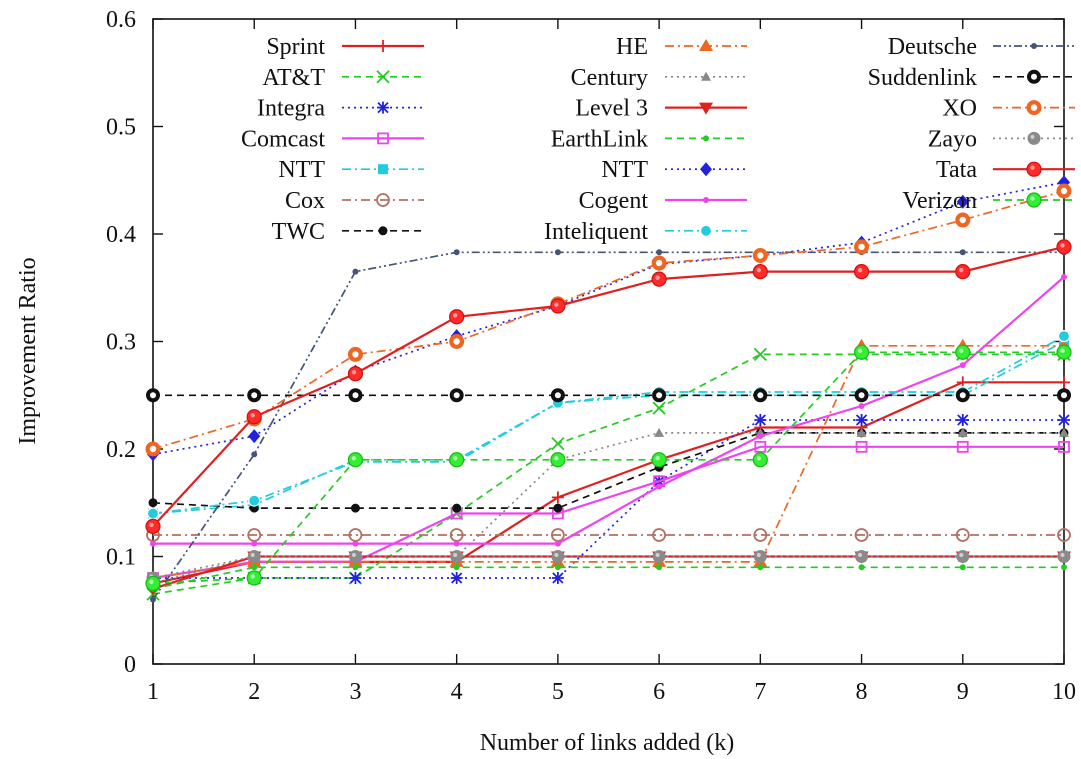  I want to click on legend-entry: Cogent, so click(663, 201).